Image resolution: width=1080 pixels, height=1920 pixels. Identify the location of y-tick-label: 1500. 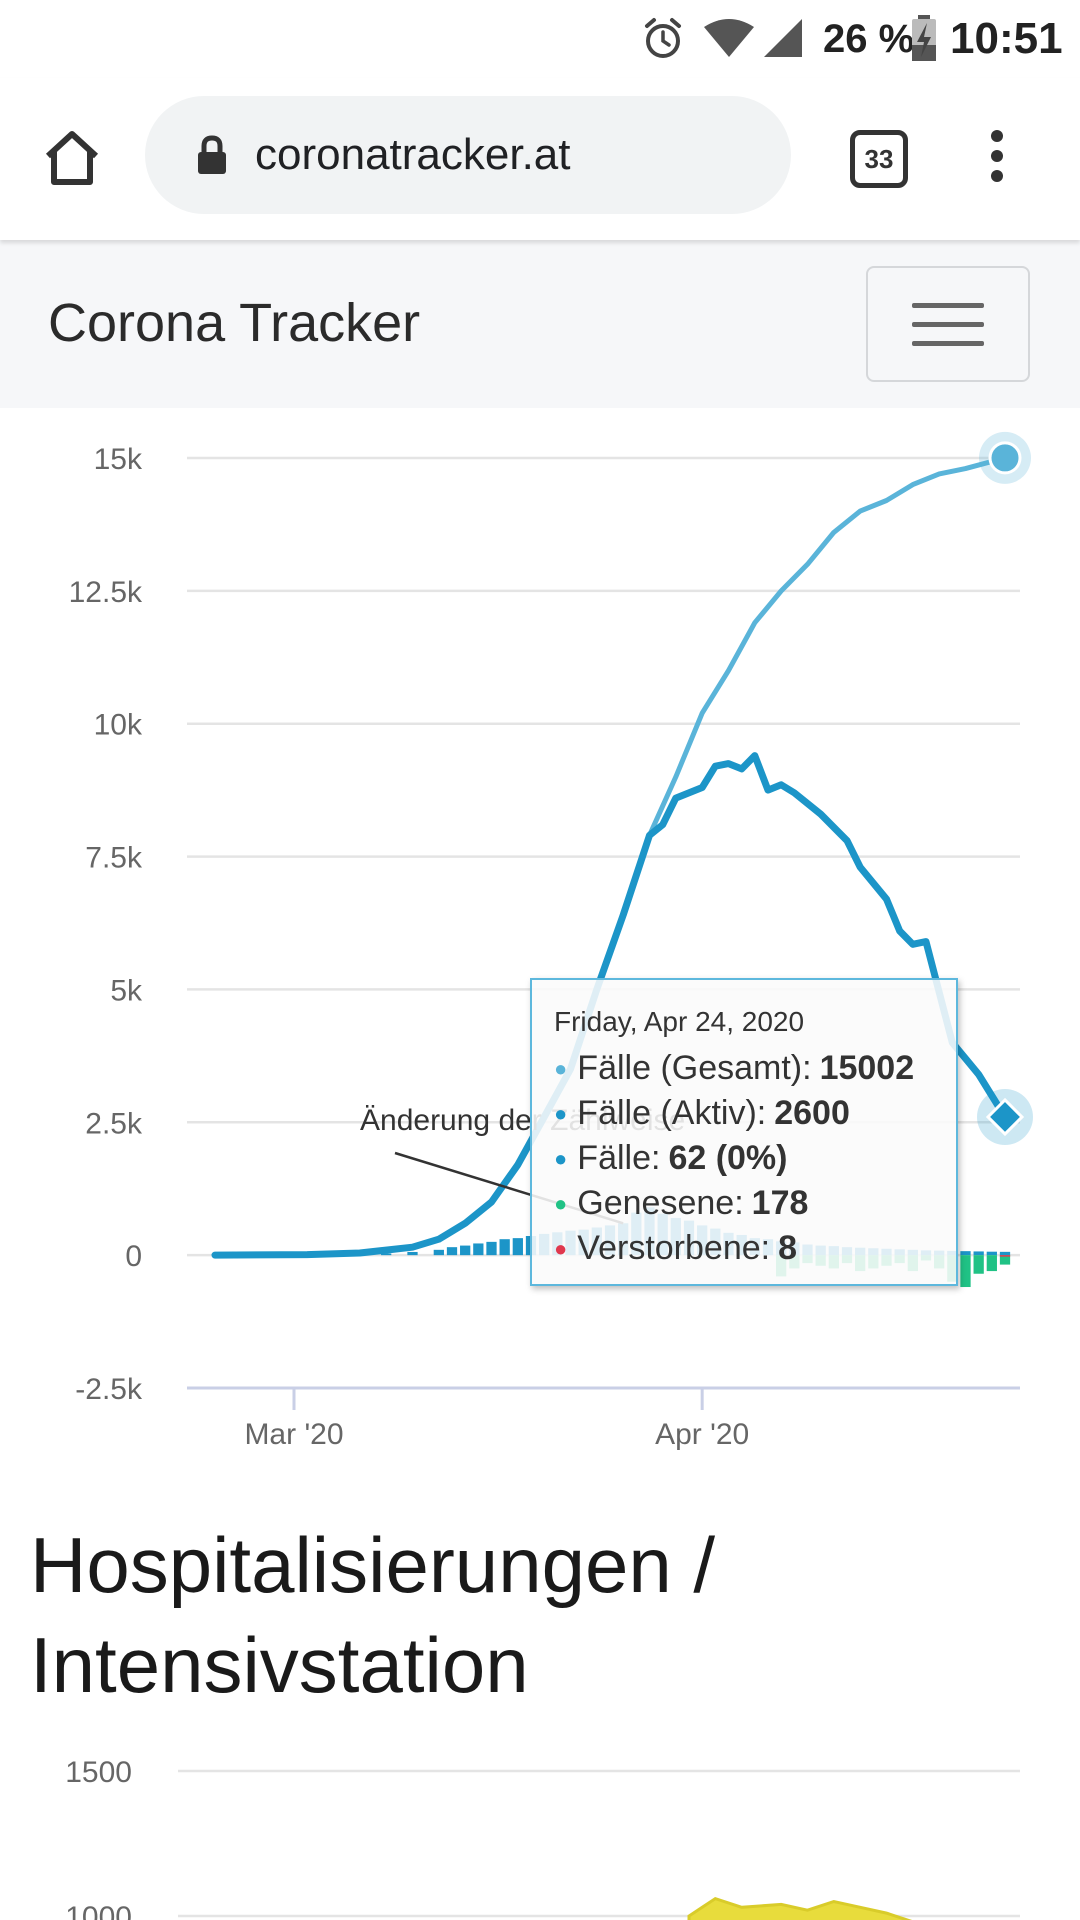
(98, 1772).